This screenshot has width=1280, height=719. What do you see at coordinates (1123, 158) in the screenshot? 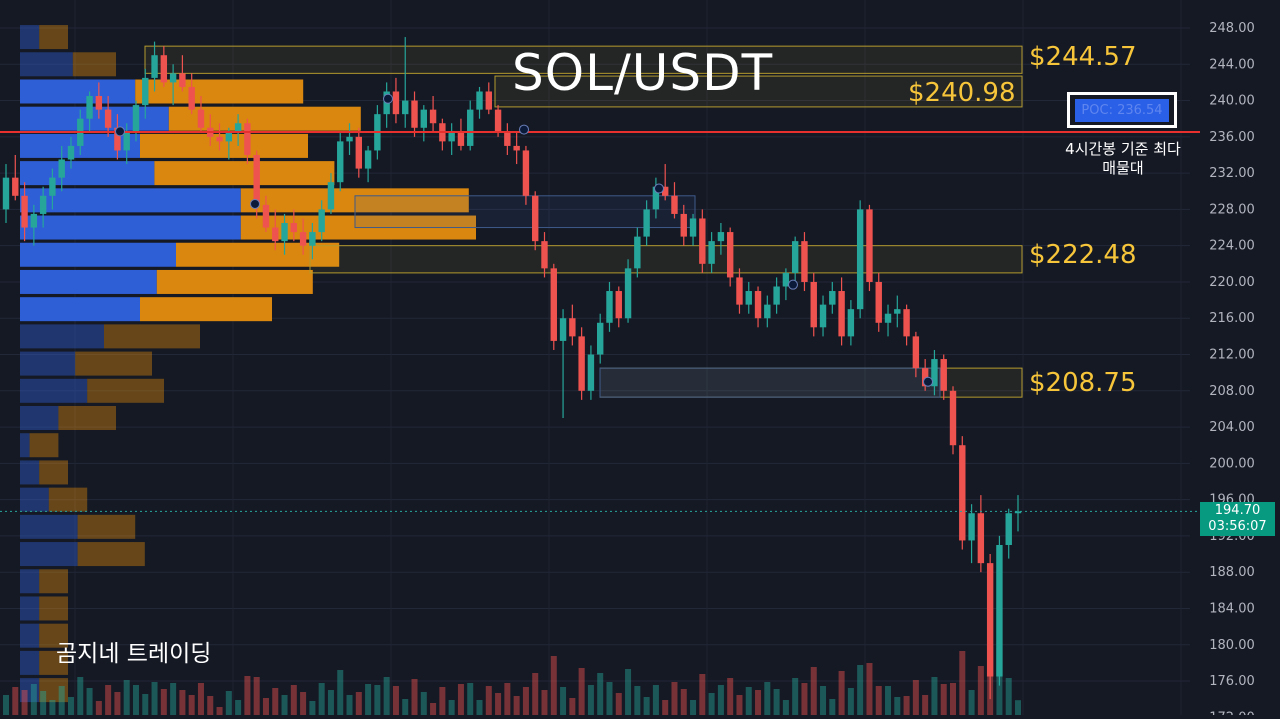
I see `poc-note: 4시간봉 기준 최다 매물대` at bounding box center [1123, 158].